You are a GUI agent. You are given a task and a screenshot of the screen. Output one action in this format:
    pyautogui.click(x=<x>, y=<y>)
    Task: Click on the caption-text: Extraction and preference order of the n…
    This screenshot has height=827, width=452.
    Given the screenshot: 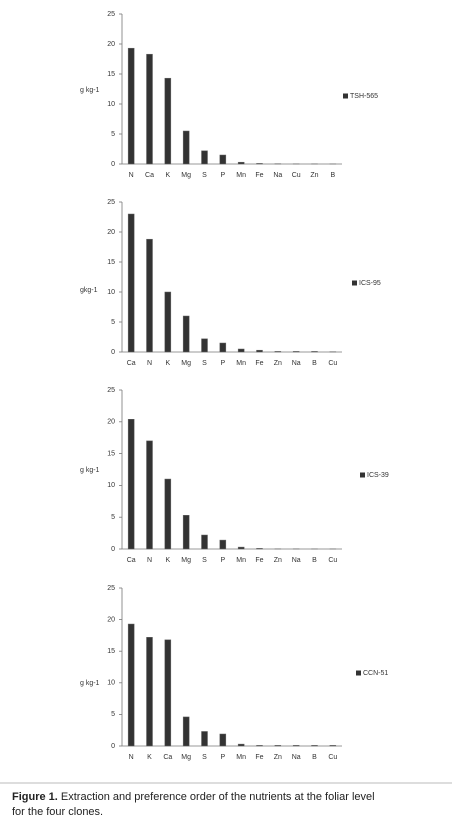 What is the action you would take?
    pyautogui.click(x=218, y=797)
    